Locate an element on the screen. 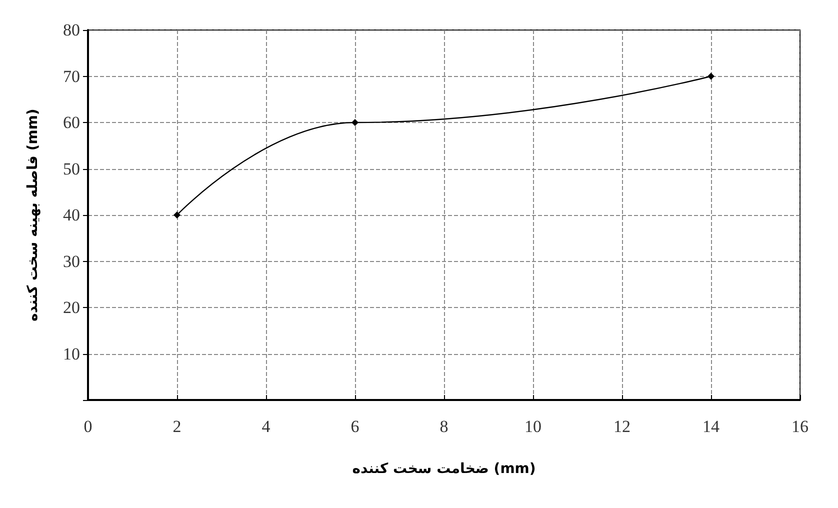 Image resolution: width=838 pixels, height=508 pixels. y-tick-label: 50 is located at coordinates (71, 168).